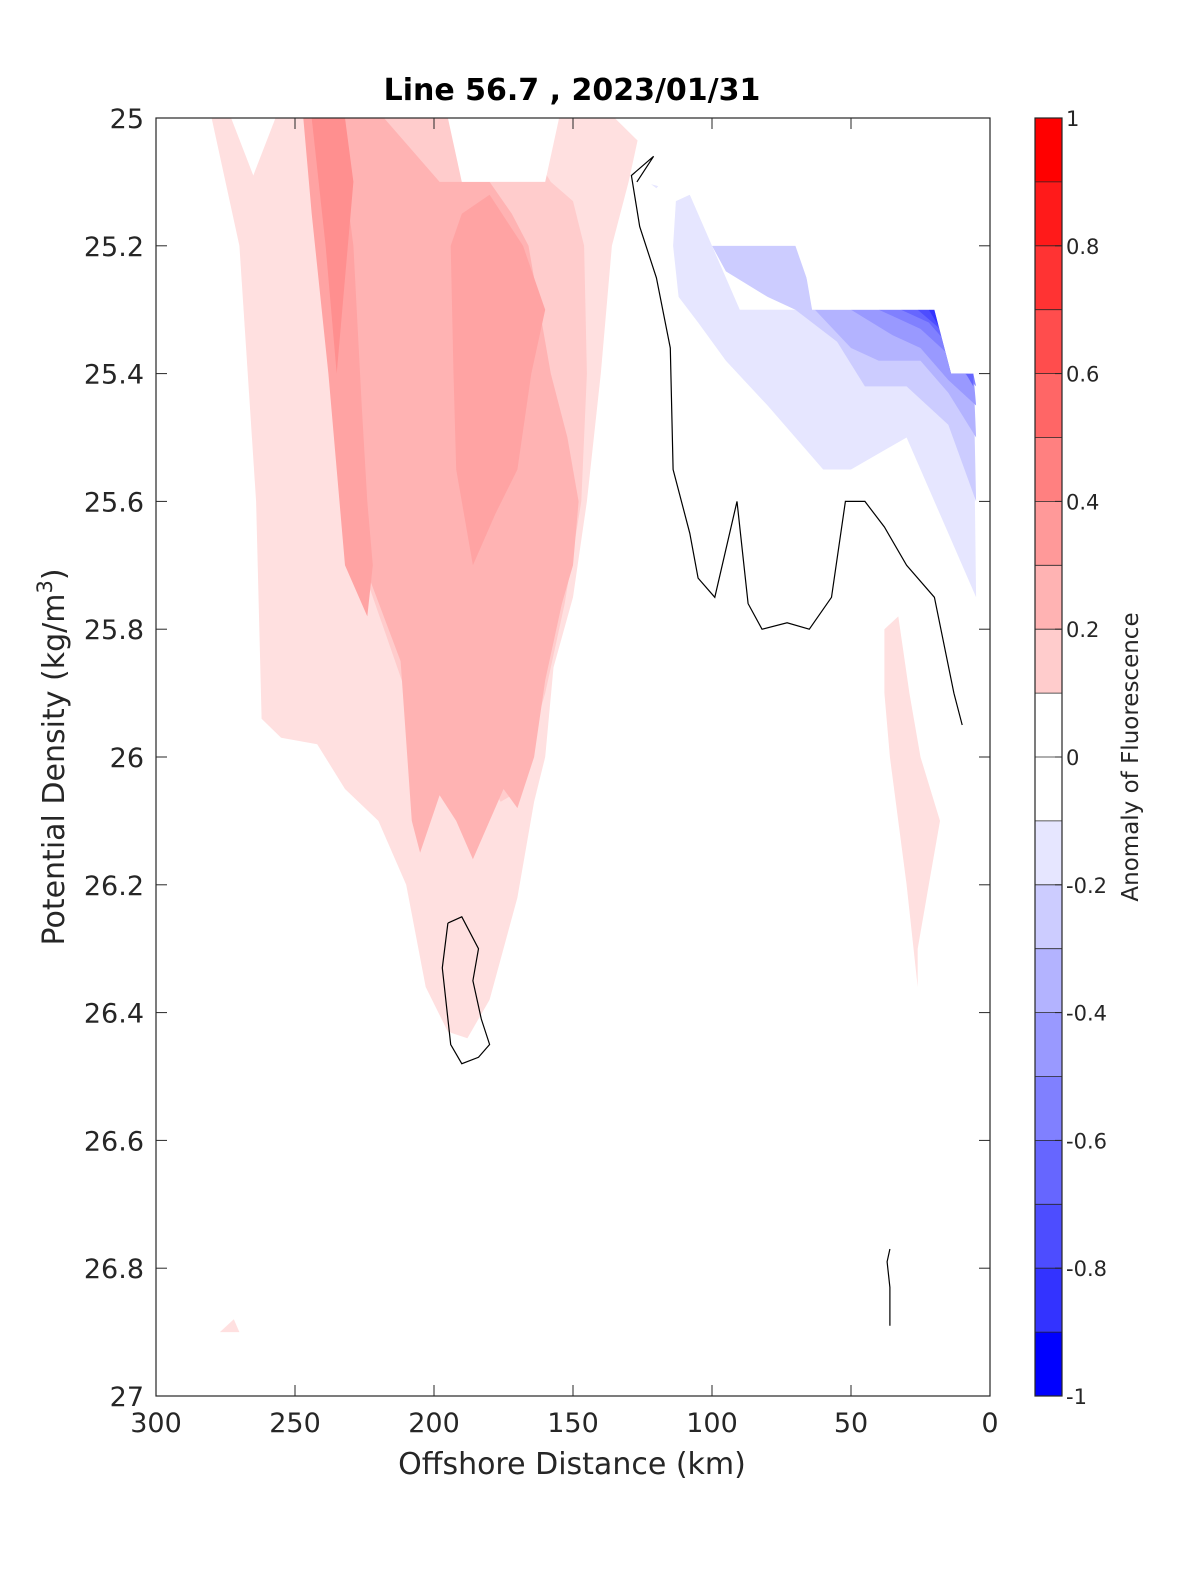  Describe the element at coordinates (434, 1423) in the screenshot. I see `x-tick-label-2: 200` at that location.